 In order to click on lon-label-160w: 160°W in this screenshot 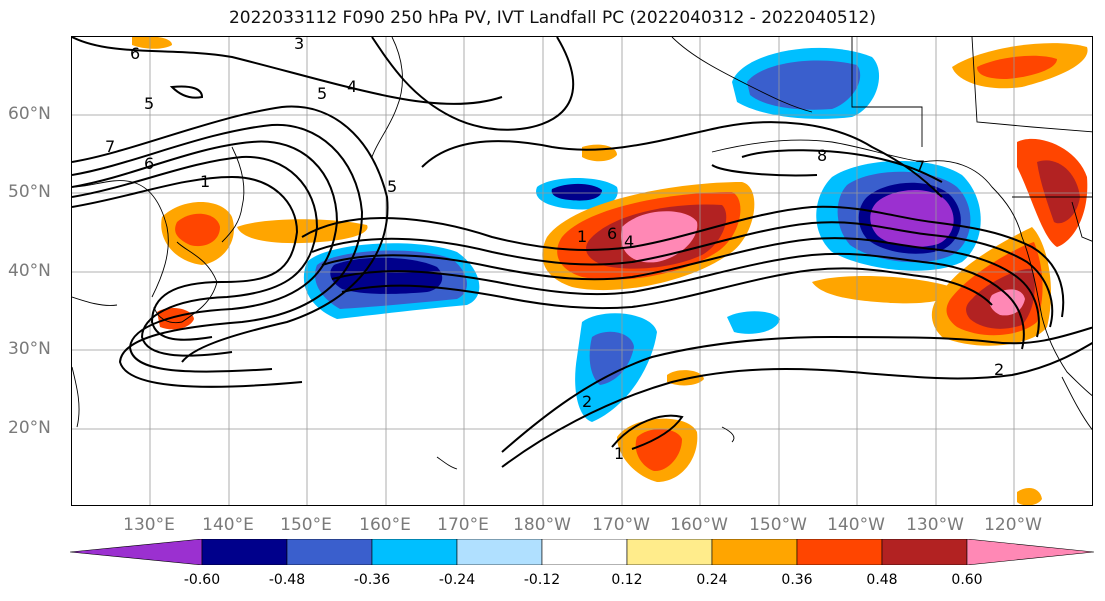, I will do `click(699, 525)`.